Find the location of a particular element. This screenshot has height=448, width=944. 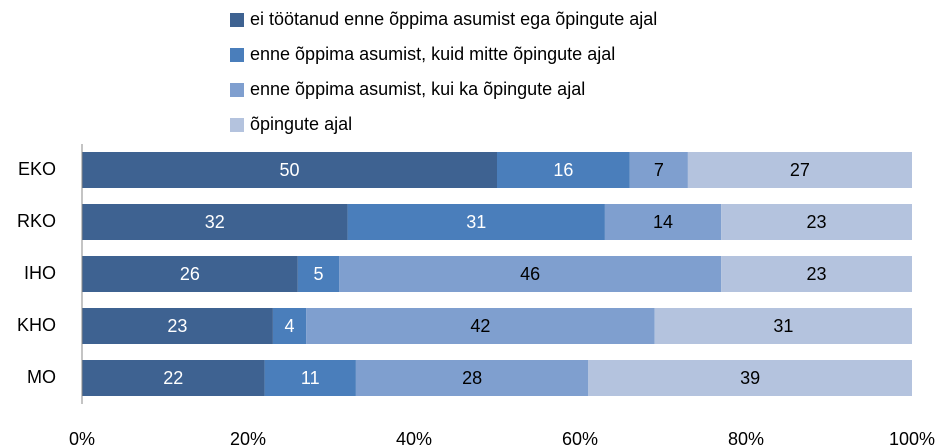

data-label: 4 is located at coordinates (289, 326).